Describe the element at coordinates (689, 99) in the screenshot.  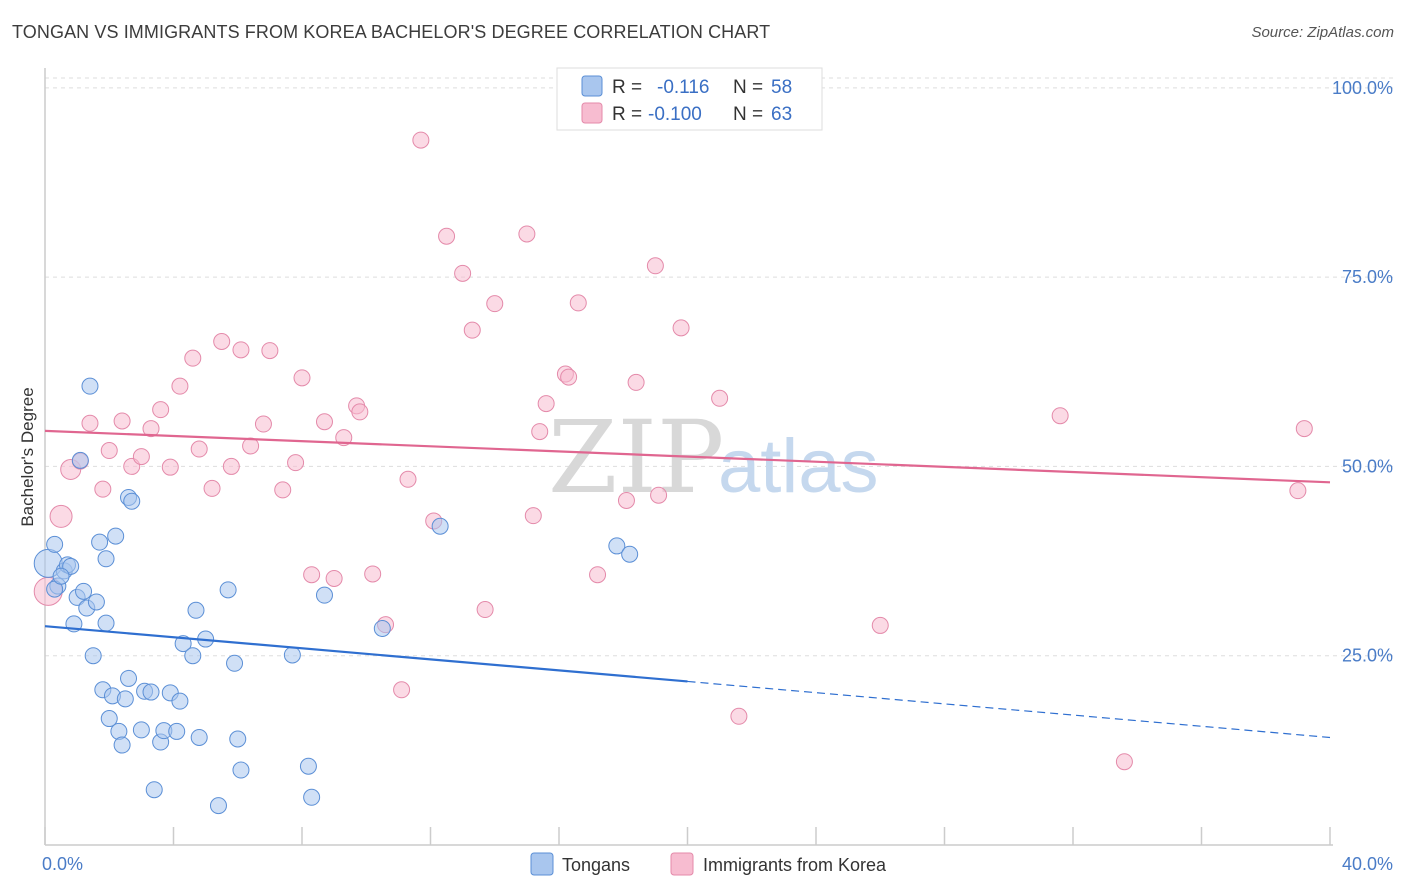
I see `stats-legend: R = -0.116 N = 58 R = -0.100 N = 63` at that location.